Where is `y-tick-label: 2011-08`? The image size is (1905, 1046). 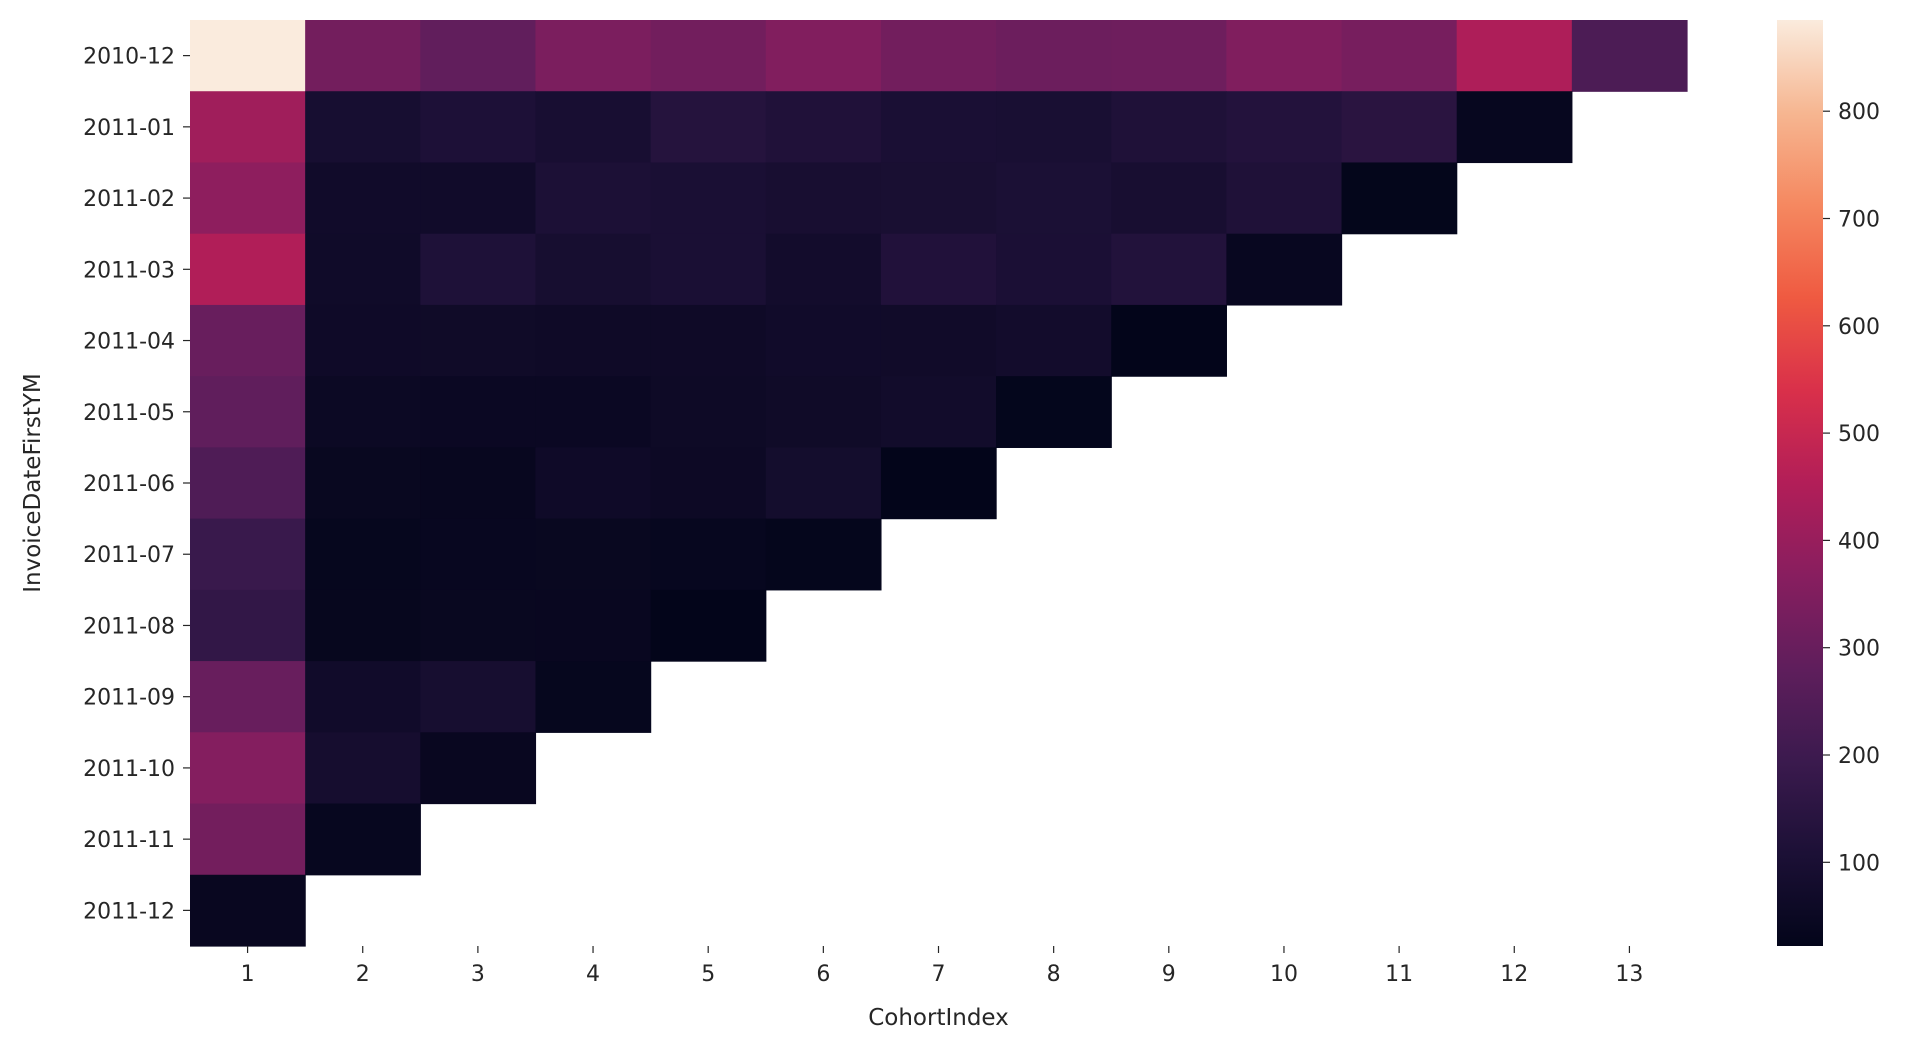 y-tick-label: 2011-08 is located at coordinates (129, 626).